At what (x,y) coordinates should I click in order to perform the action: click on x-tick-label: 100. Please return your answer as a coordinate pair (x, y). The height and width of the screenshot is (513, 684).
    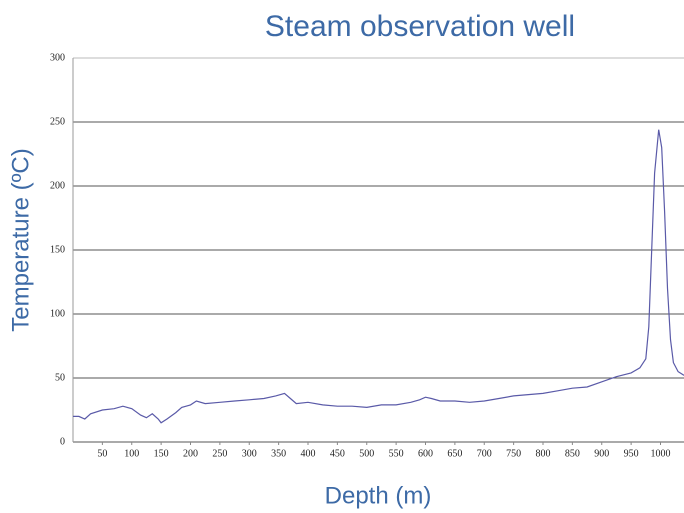
    Looking at the image, I should click on (131, 453).